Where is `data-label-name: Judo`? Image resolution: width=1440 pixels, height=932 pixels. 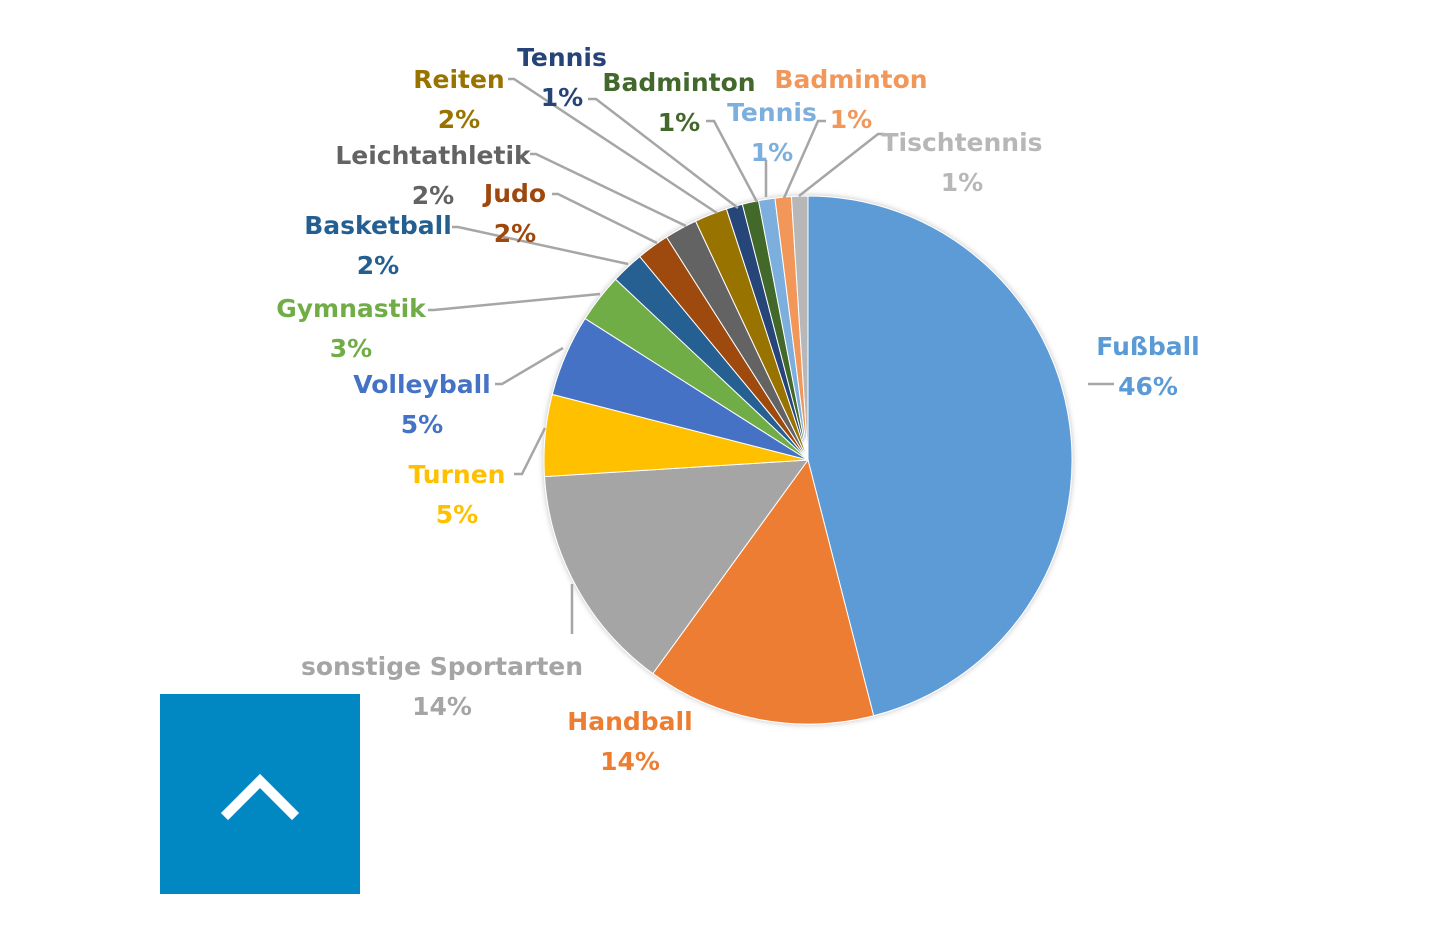
data-label-name: Judo is located at coordinates (514, 193).